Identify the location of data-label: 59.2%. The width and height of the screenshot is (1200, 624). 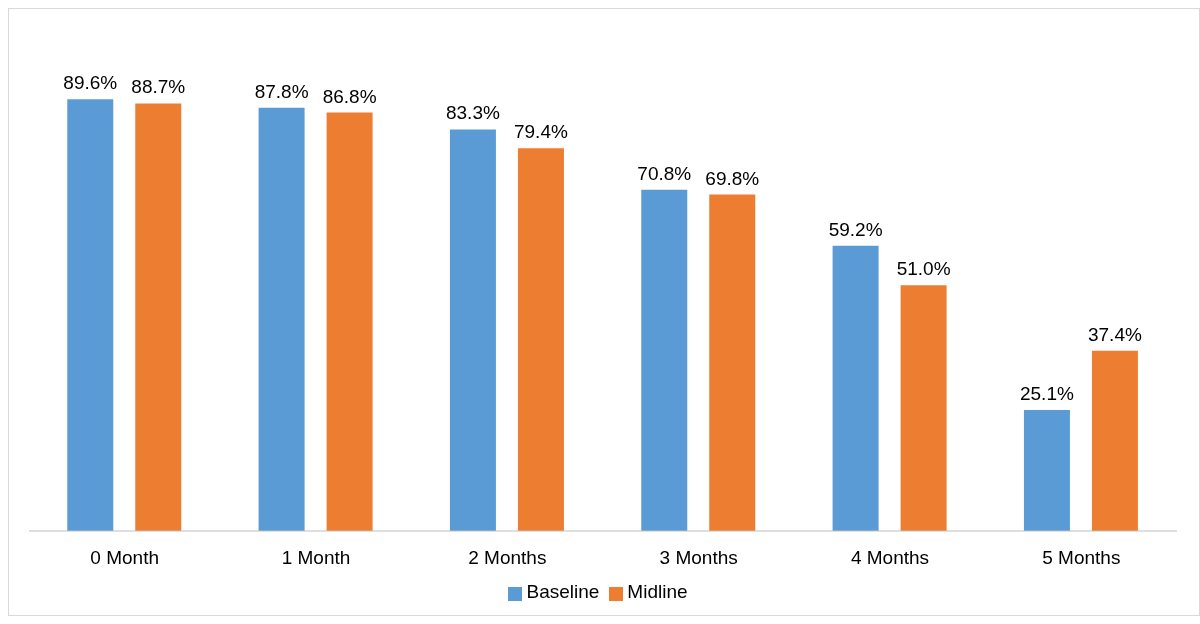
(855, 229).